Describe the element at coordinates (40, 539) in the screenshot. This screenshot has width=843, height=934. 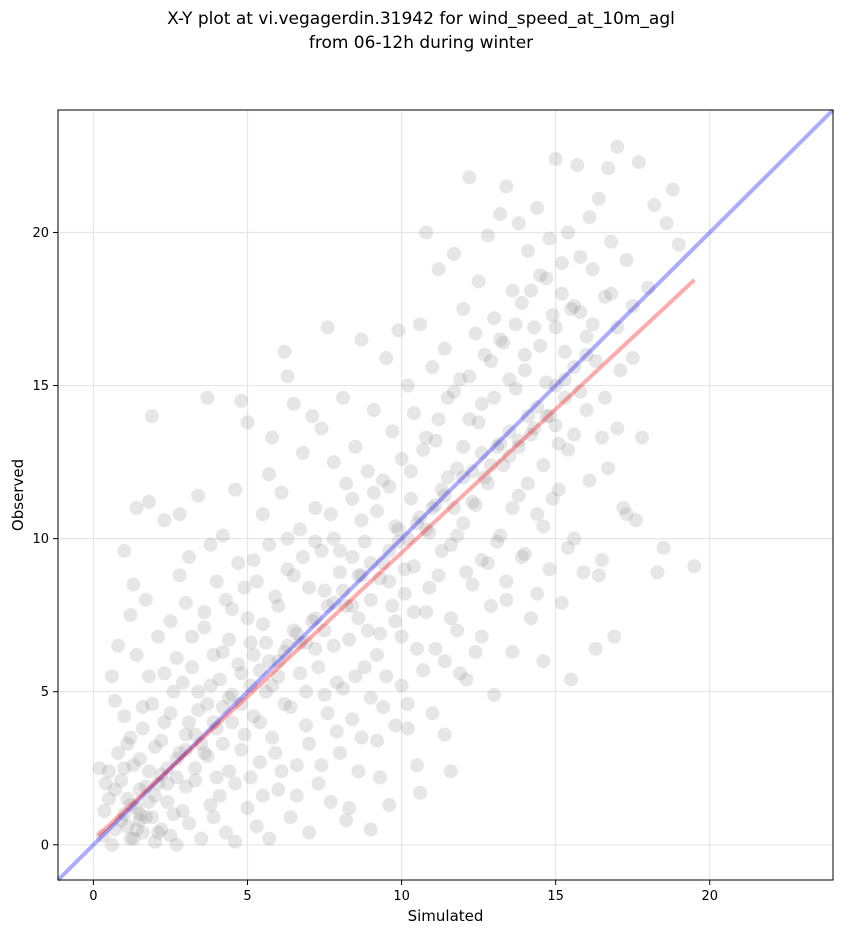
I see `y-tick-label-2: 10` at that location.